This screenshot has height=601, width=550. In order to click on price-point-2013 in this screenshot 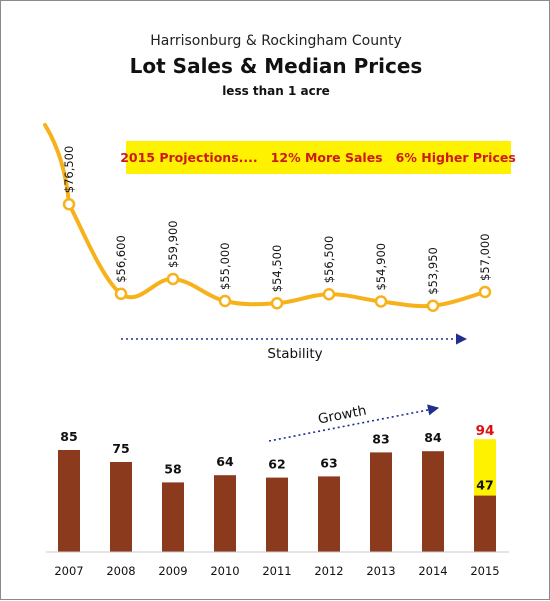, I will do `click(381, 301)`.